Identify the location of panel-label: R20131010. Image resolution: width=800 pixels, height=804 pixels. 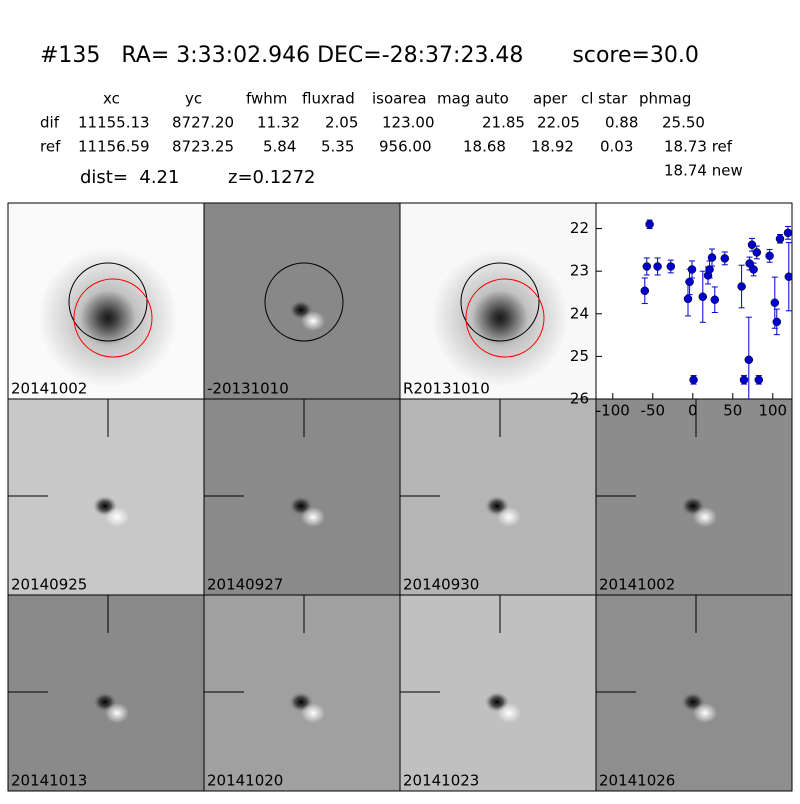
(446, 389).